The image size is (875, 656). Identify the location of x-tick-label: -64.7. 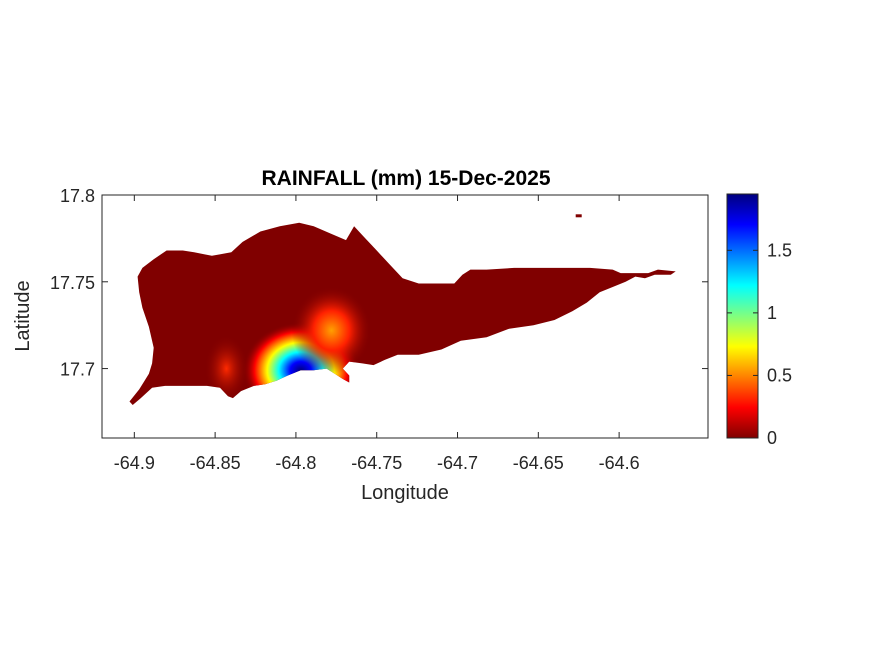
(457, 463).